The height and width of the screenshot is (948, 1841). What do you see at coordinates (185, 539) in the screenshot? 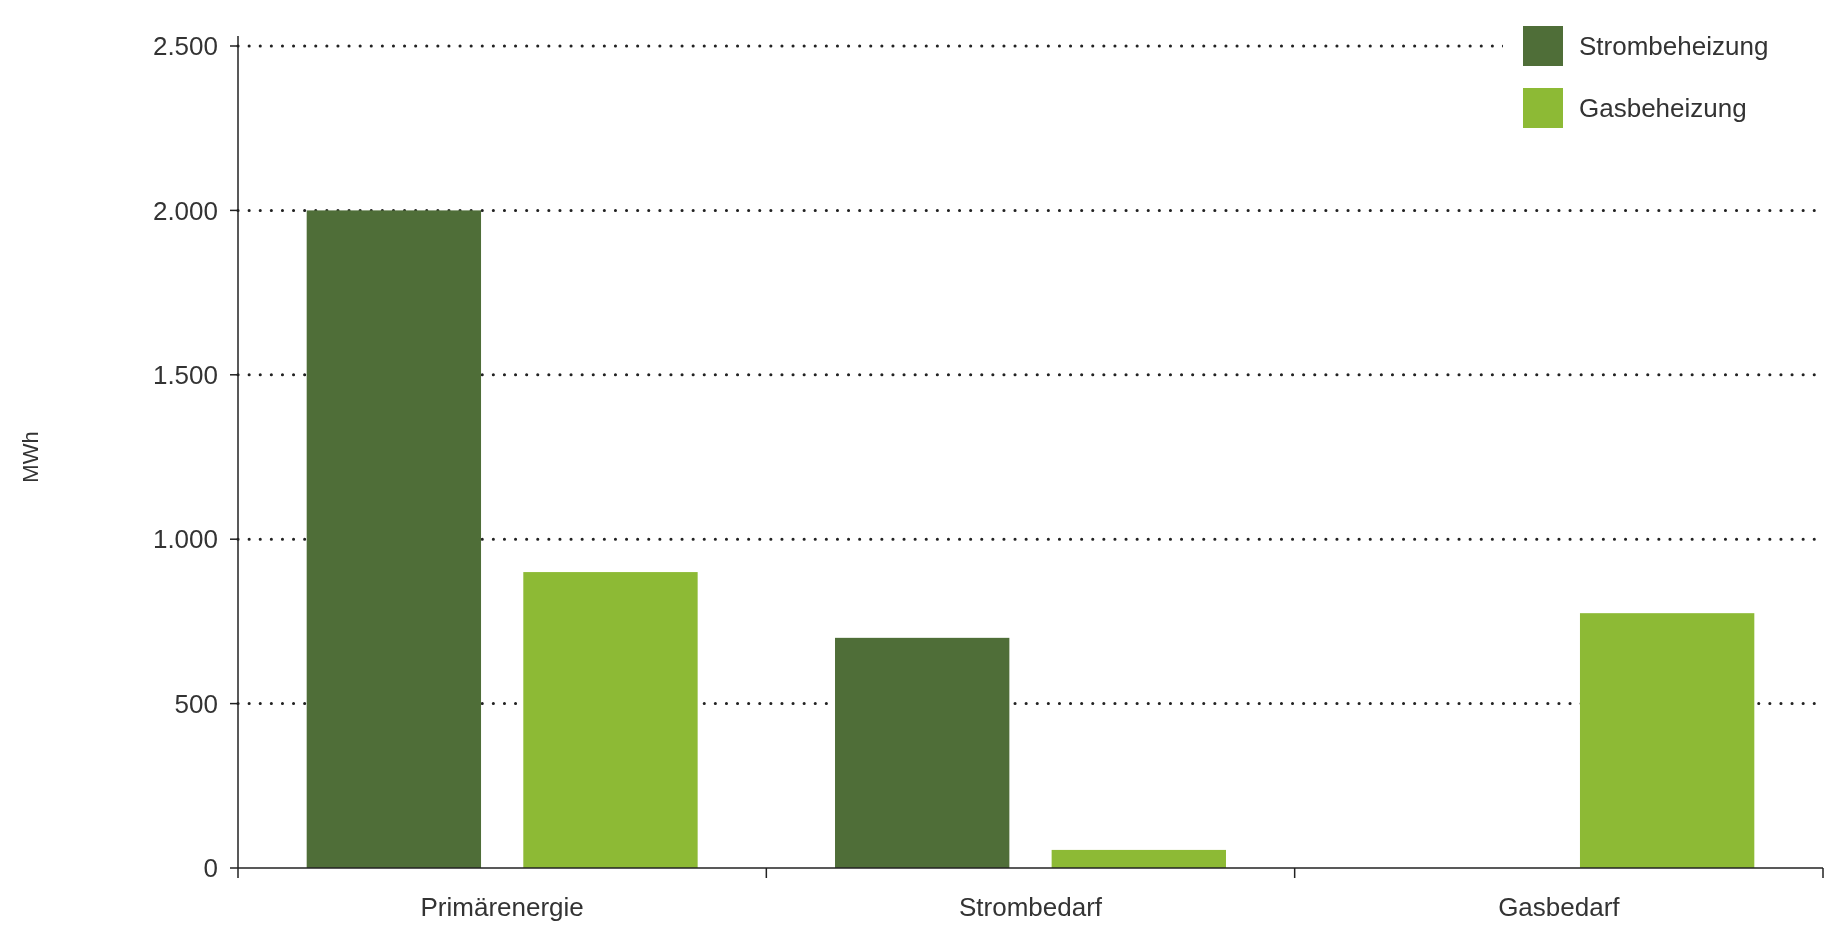
I see `y-tick-label: 1.000` at bounding box center [185, 539].